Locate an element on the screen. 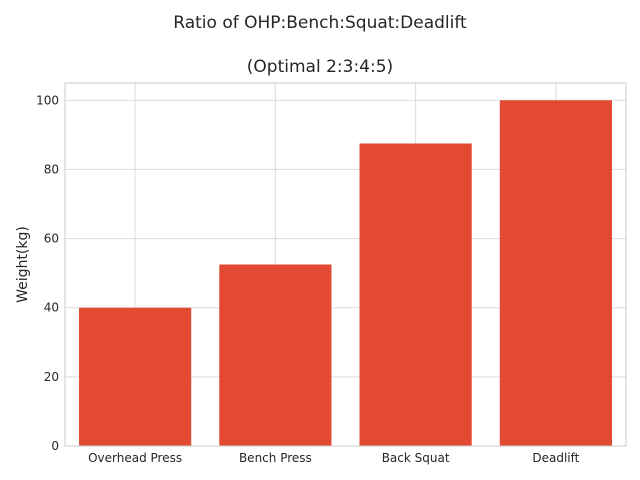  y-tick-label: 0 is located at coordinates (55, 446).